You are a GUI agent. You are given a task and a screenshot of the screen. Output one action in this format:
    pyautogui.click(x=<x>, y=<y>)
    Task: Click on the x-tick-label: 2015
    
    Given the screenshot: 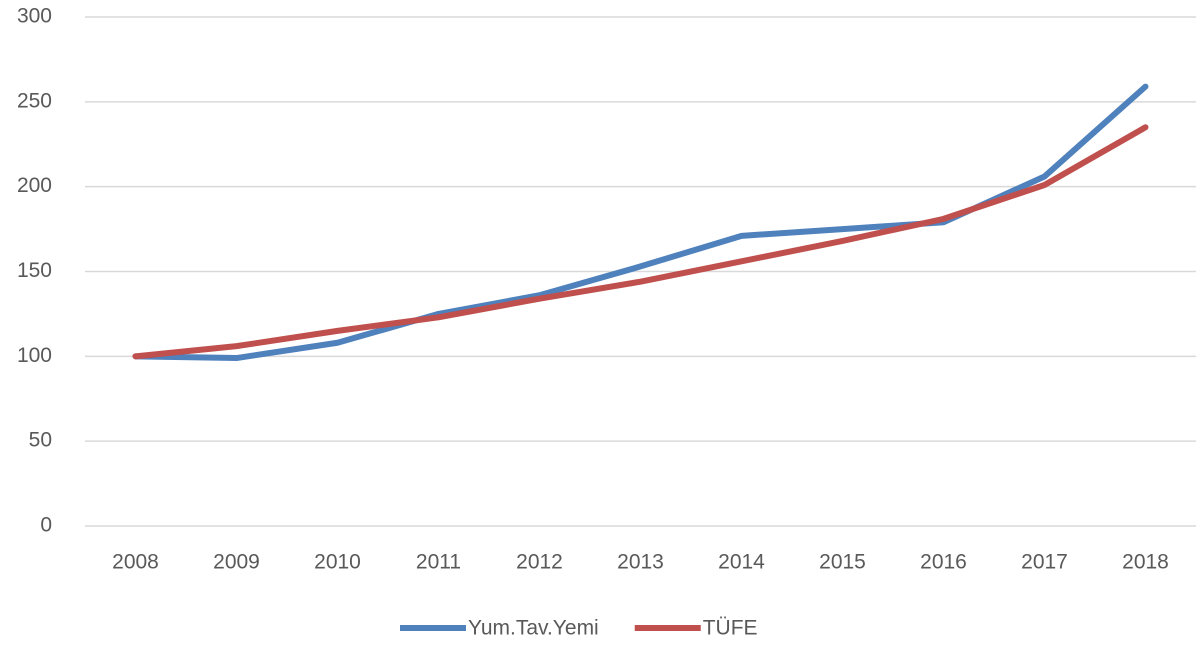 What is the action you would take?
    pyautogui.click(x=842, y=562)
    